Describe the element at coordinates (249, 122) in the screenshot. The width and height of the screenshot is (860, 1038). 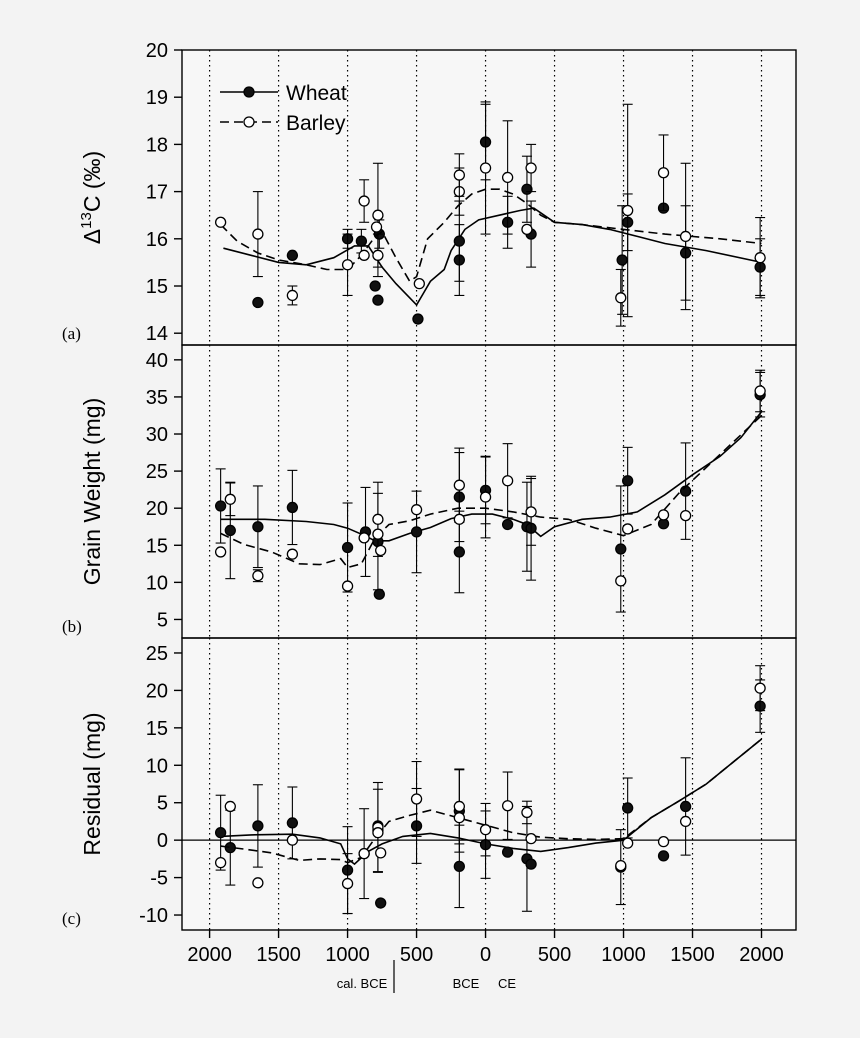
I see `legend-marker-barley` at that location.